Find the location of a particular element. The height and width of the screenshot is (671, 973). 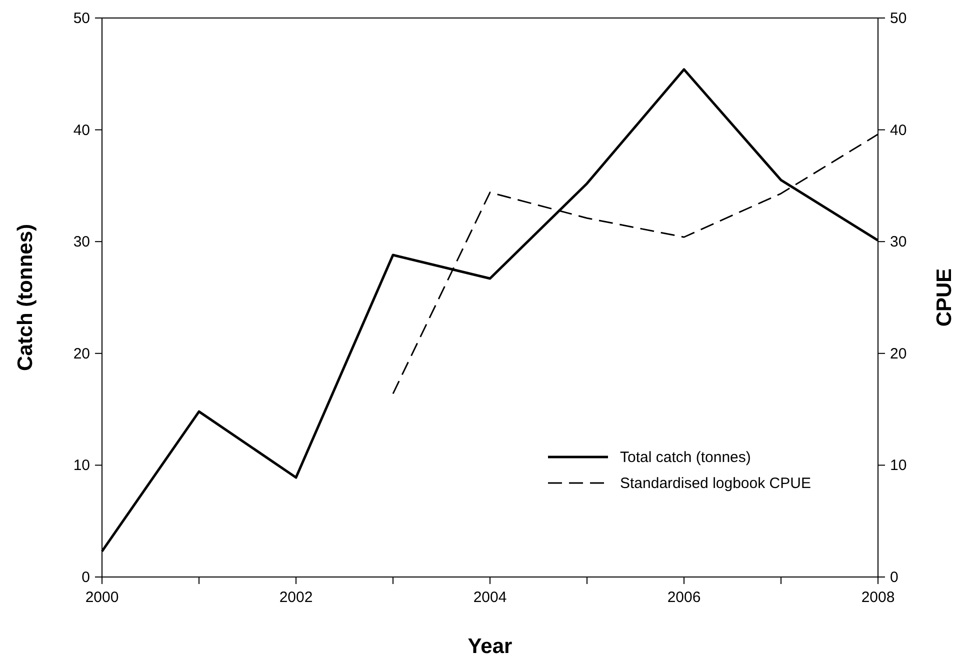

x-tick-label: 2000 is located at coordinates (102, 597).